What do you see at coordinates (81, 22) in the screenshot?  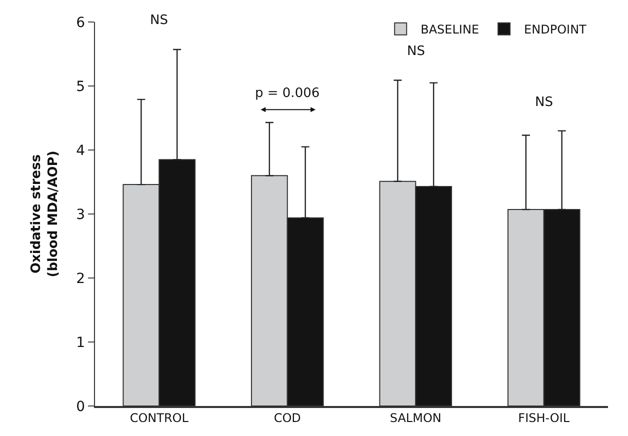 I see `y-tick-label: 6` at bounding box center [81, 22].